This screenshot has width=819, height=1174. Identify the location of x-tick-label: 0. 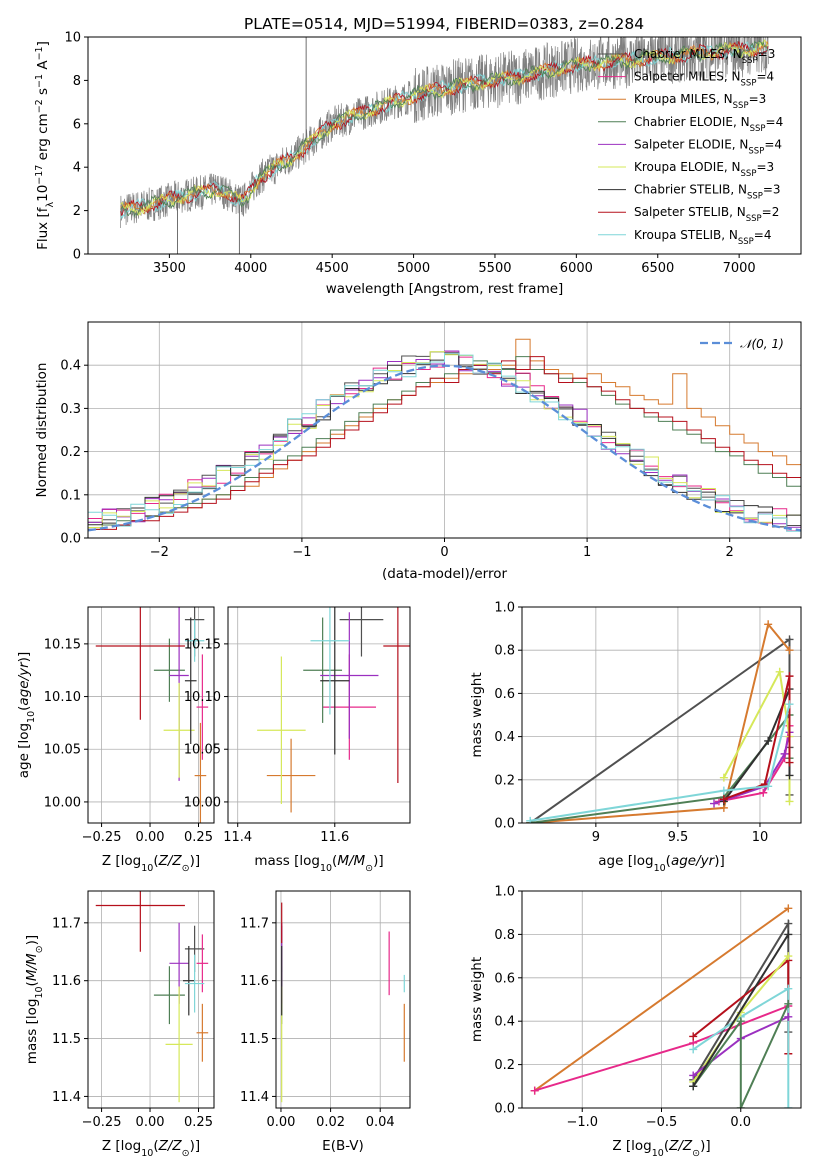
(444, 552).